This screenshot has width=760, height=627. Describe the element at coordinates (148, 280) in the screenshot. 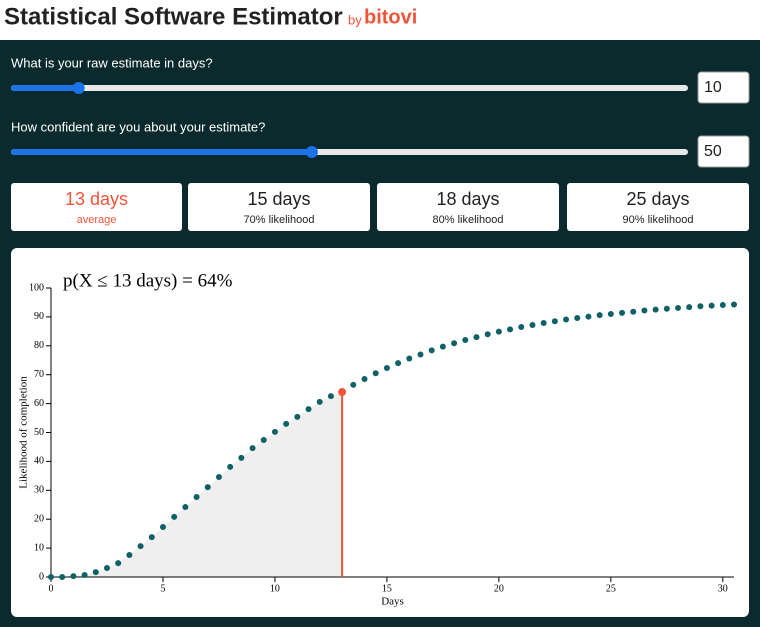

I see `annotation: p(X ≤ 13 days) = 64%` at that location.